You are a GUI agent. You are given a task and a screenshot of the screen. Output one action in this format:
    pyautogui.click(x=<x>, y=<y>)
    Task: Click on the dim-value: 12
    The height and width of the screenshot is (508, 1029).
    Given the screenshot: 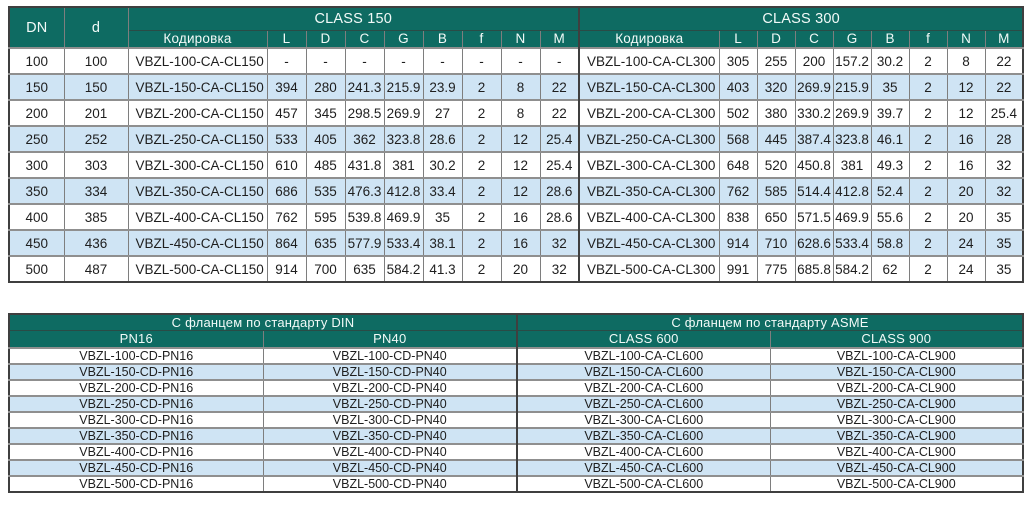 What is the action you would take?
    pyautogui.click(x=966, y=86)
    